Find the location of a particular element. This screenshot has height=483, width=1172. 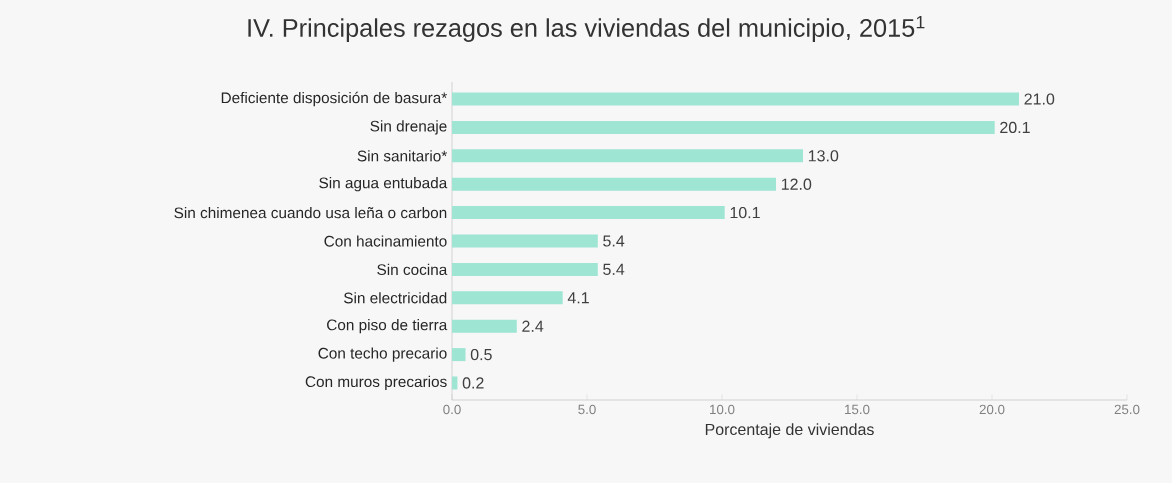

y-tick-label: Sin agua entubada is located at coordinates (383, 184).